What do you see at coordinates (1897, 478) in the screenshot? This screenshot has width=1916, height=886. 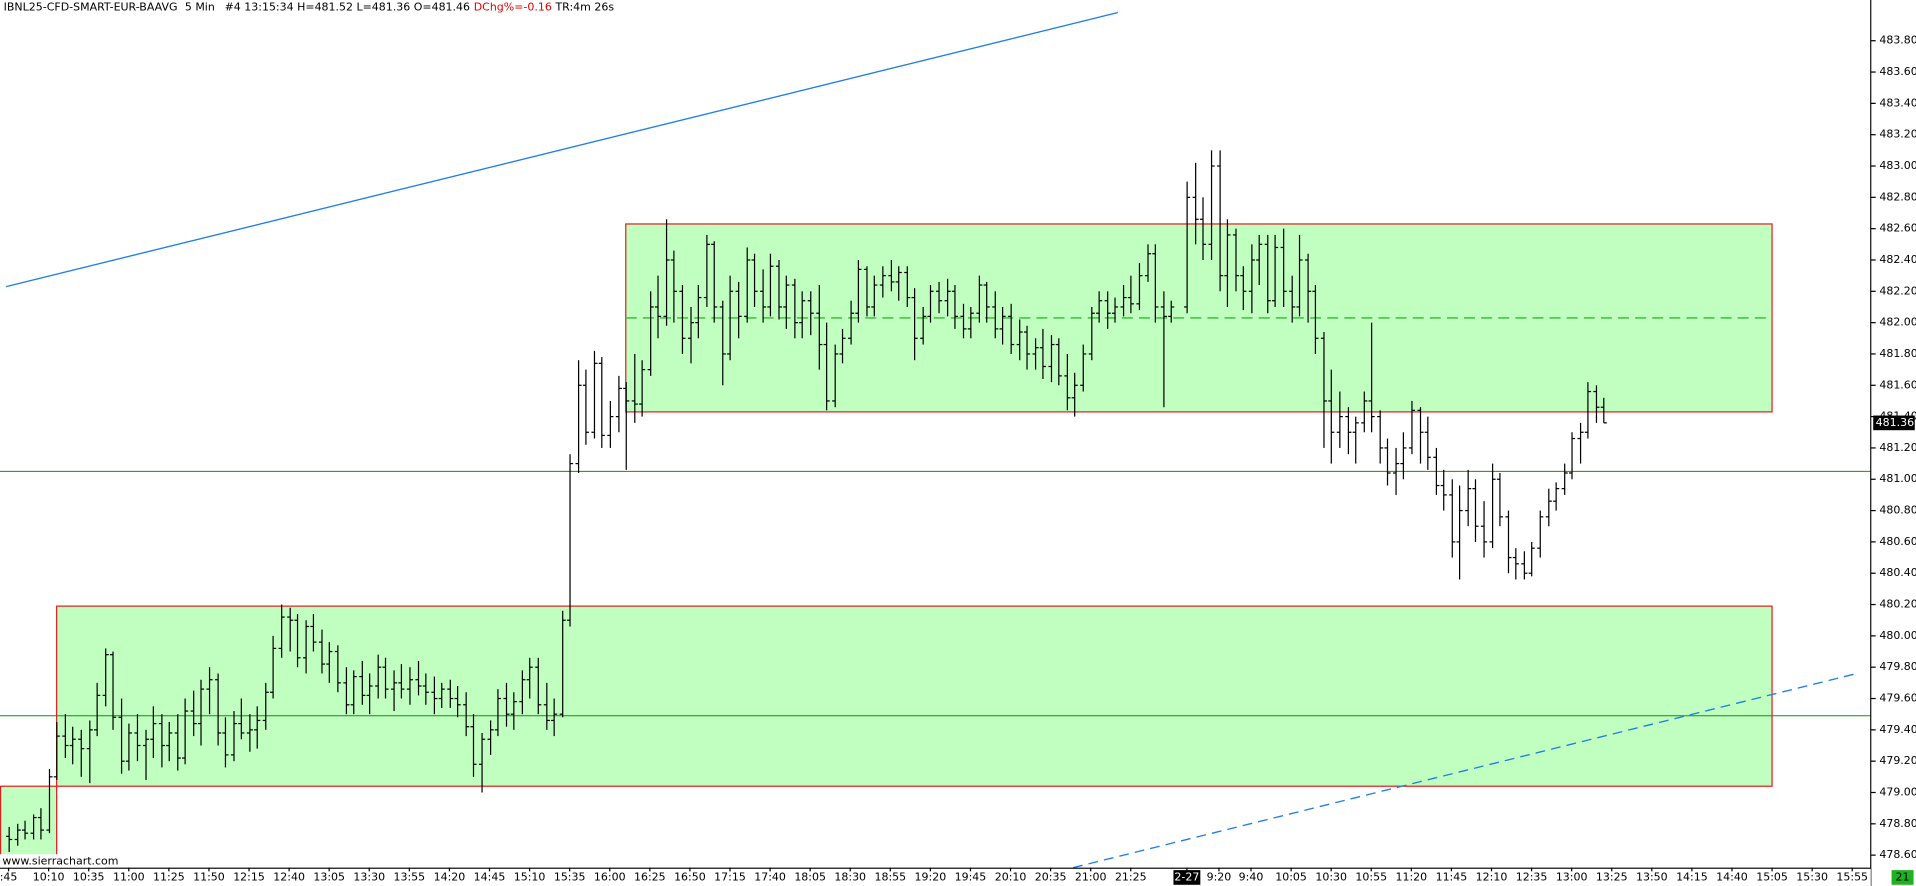 I see `y-tick-label: 481.00` at bounding box center [1897, 478].